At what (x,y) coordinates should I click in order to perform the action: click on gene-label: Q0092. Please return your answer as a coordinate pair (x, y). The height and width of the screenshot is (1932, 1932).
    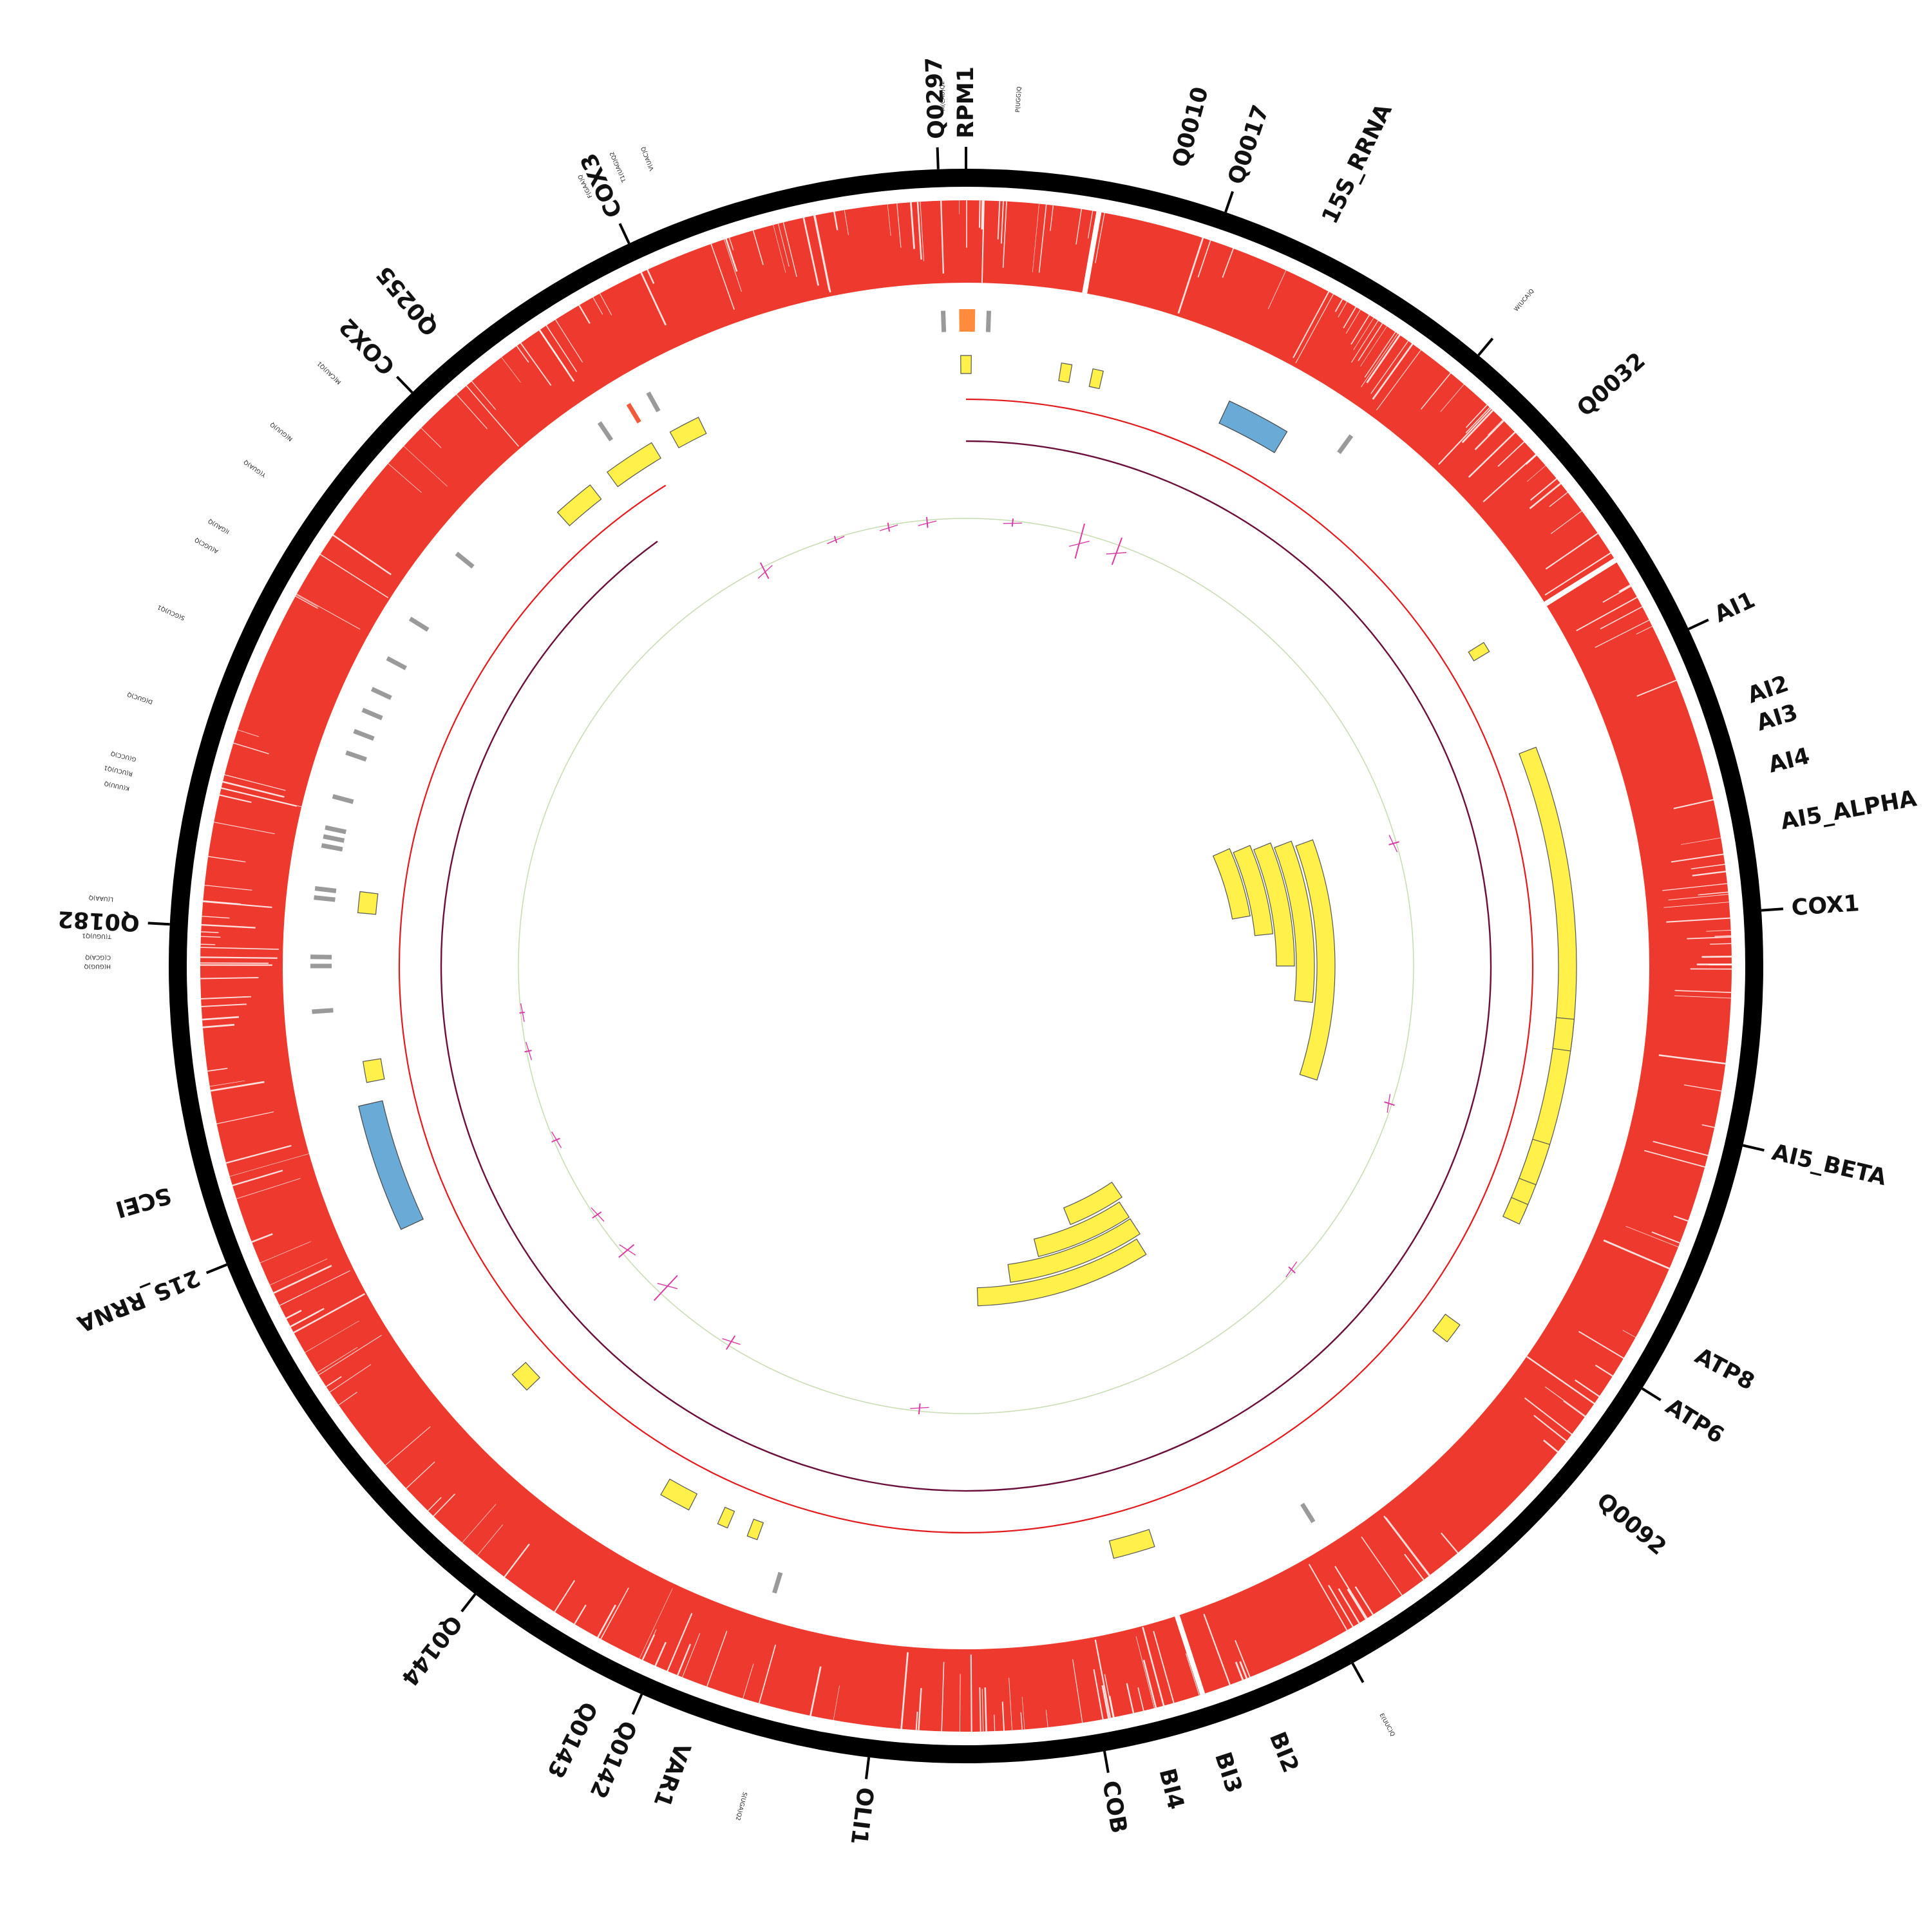
    Looking at the image, I should click on (1632, 1524).